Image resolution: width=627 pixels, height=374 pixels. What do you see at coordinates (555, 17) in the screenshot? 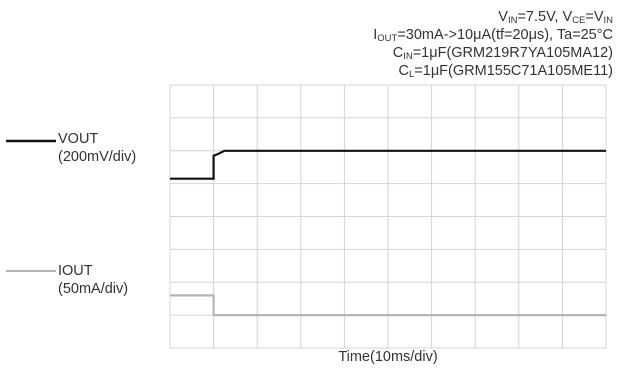
I see `condition-vin-vce: VIN=7.5V, VCE=VIN` at bounding box center [555, 17].